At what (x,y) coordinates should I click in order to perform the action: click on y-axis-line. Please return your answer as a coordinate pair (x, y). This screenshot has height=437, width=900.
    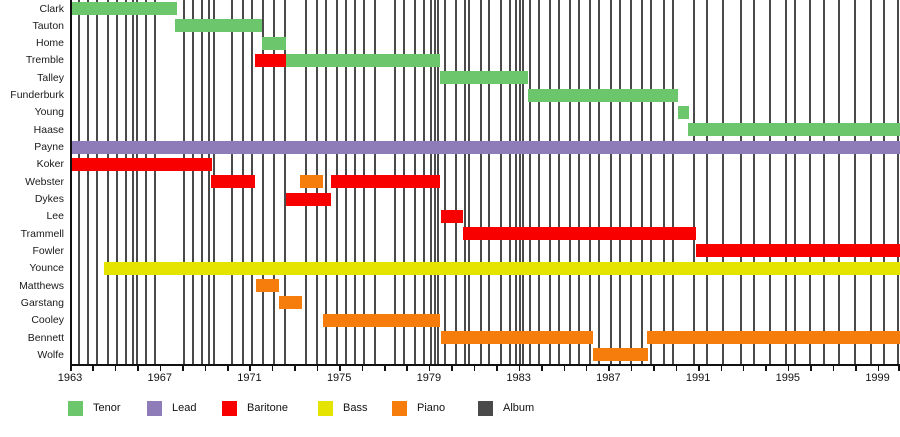
    Looking at the image, I should click on (71, 183).